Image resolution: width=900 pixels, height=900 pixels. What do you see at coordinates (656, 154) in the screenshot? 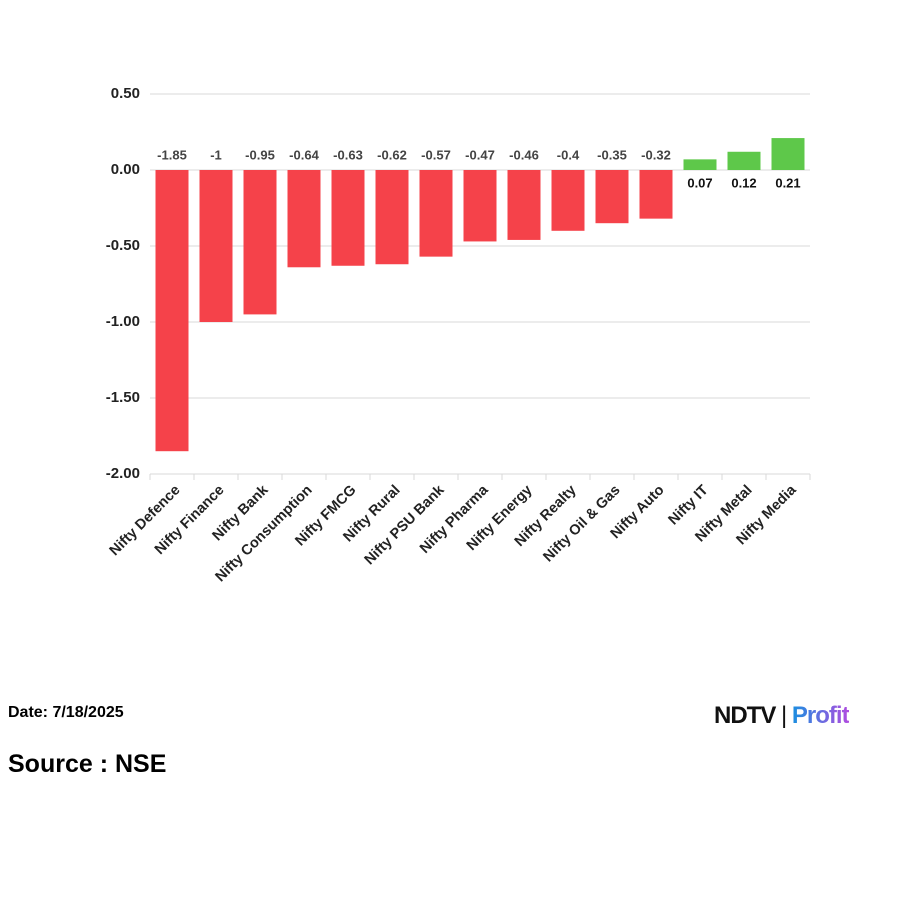
I see `value-label: -0.32` at bounding box center [656, 154].